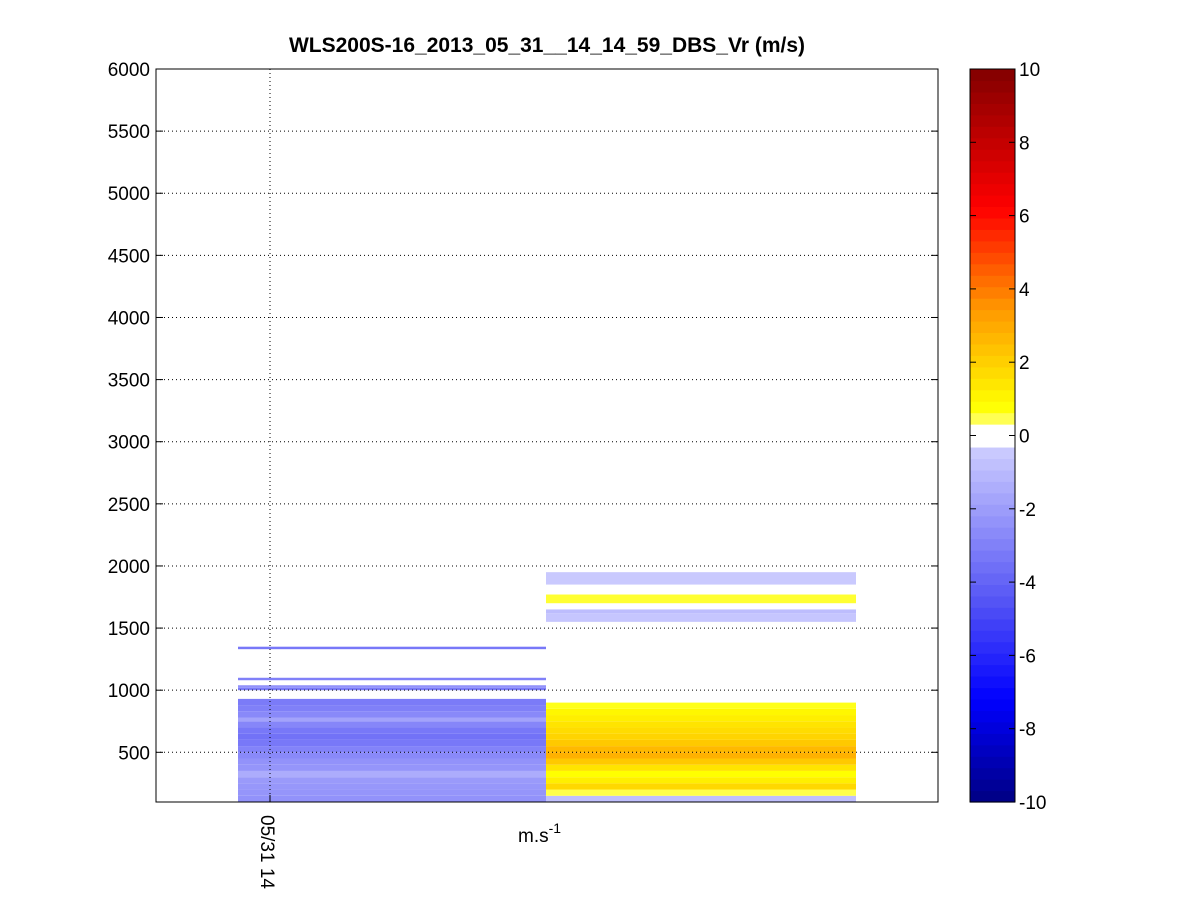  Describe the element at coordinates (1032, 803) in the screenshot. I see `colorbar-tick-label: -10` at that location.